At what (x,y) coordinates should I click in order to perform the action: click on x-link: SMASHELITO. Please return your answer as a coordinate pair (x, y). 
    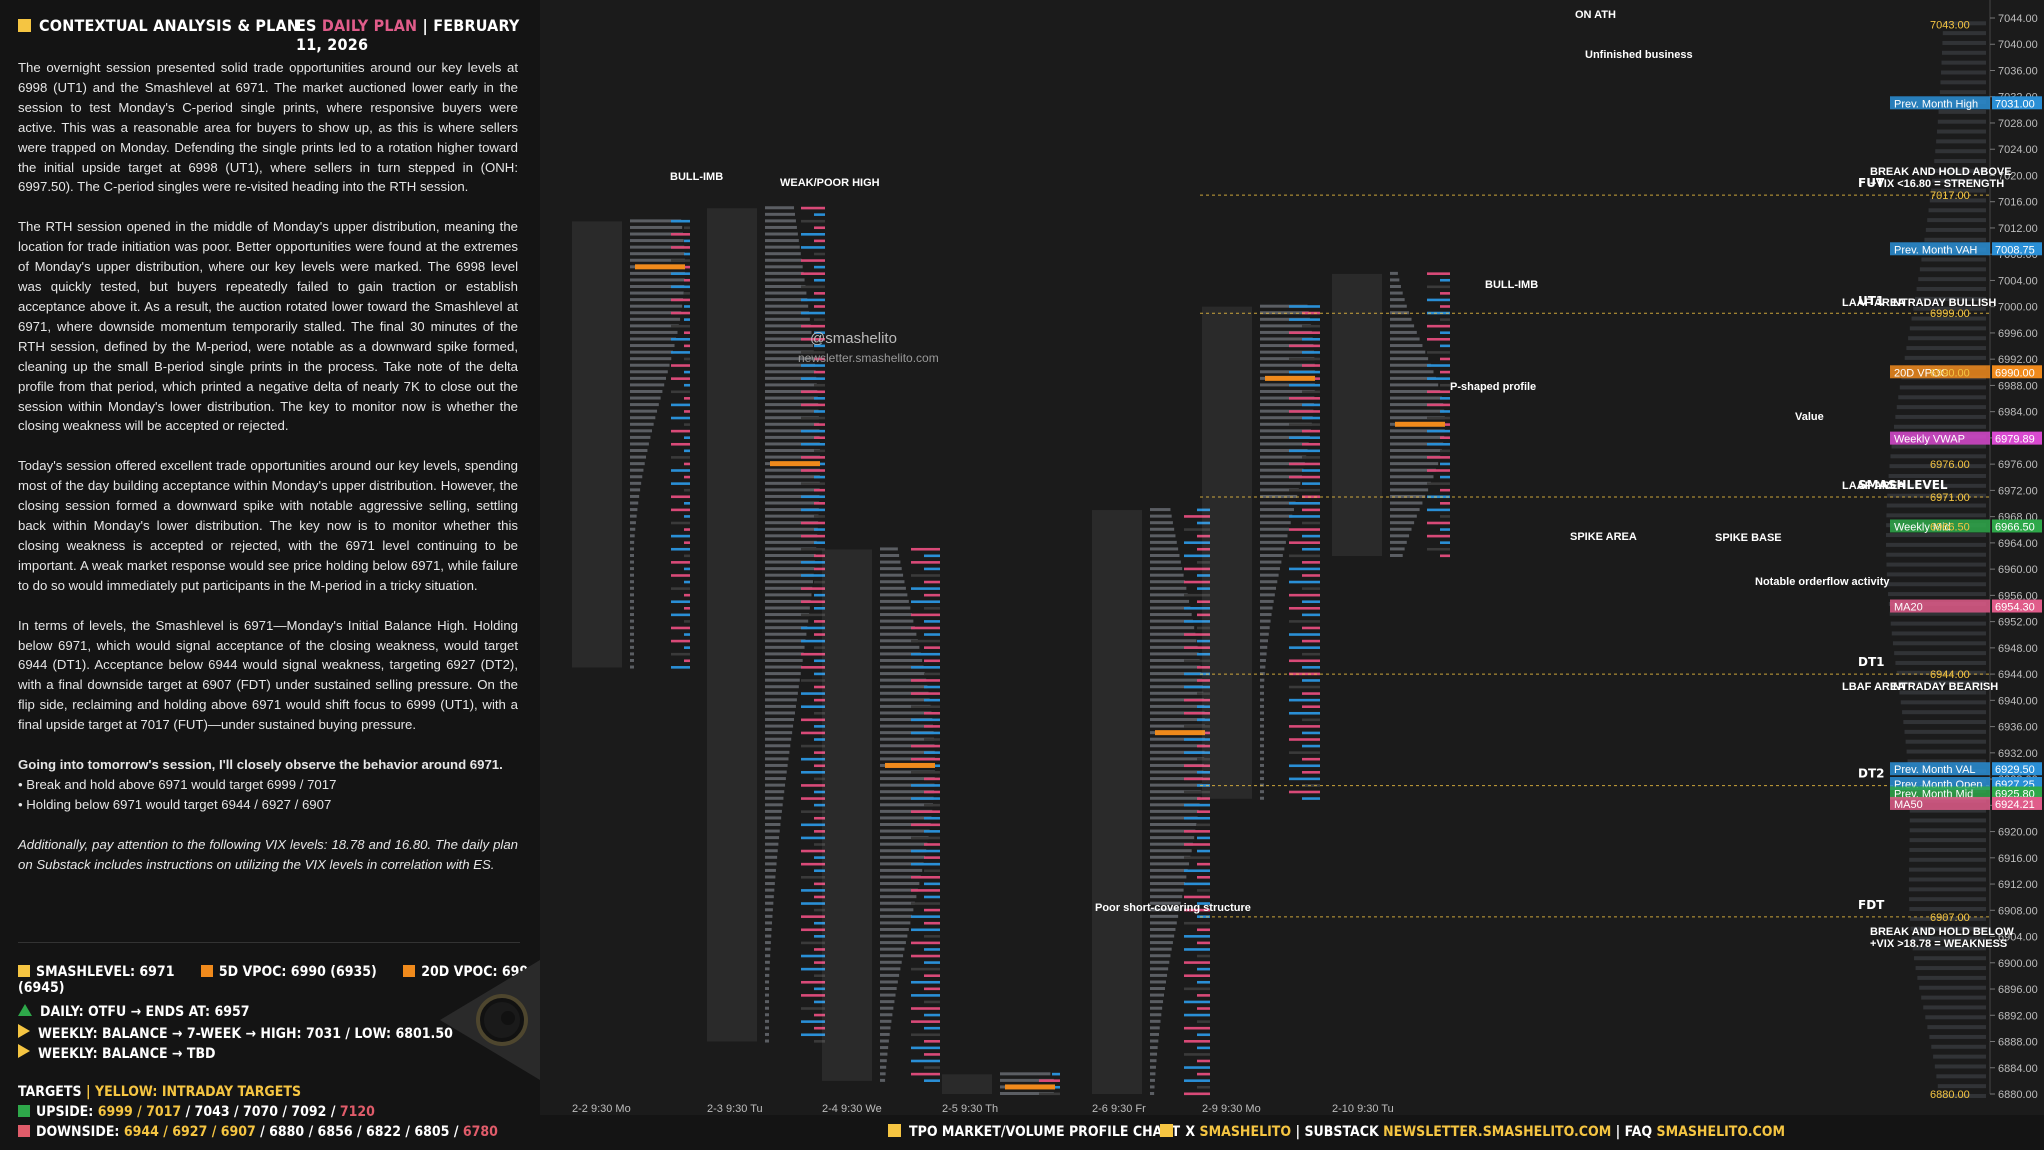
    Looking at the image, I should click on (1245, 1132).